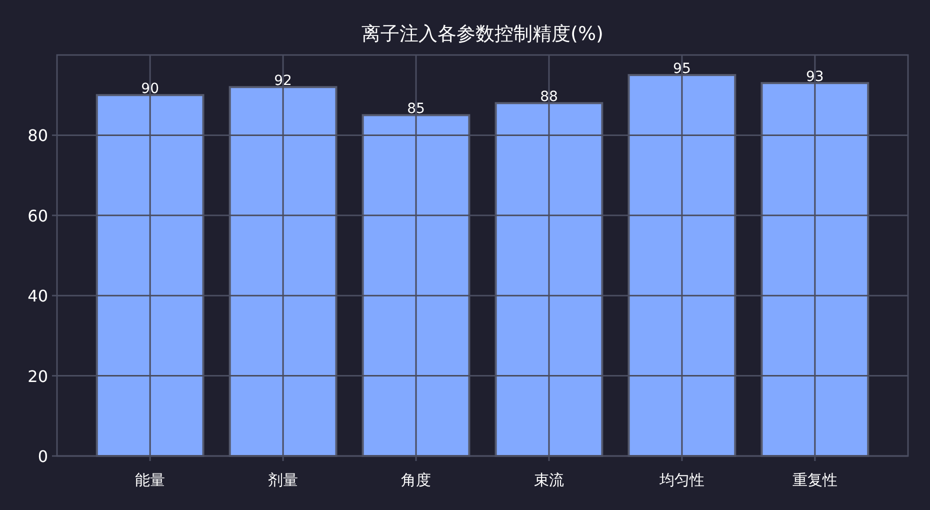  Describe the element at coordinates (38, 216) in the screenshot. I see `y-tick-label: 60` at that location.